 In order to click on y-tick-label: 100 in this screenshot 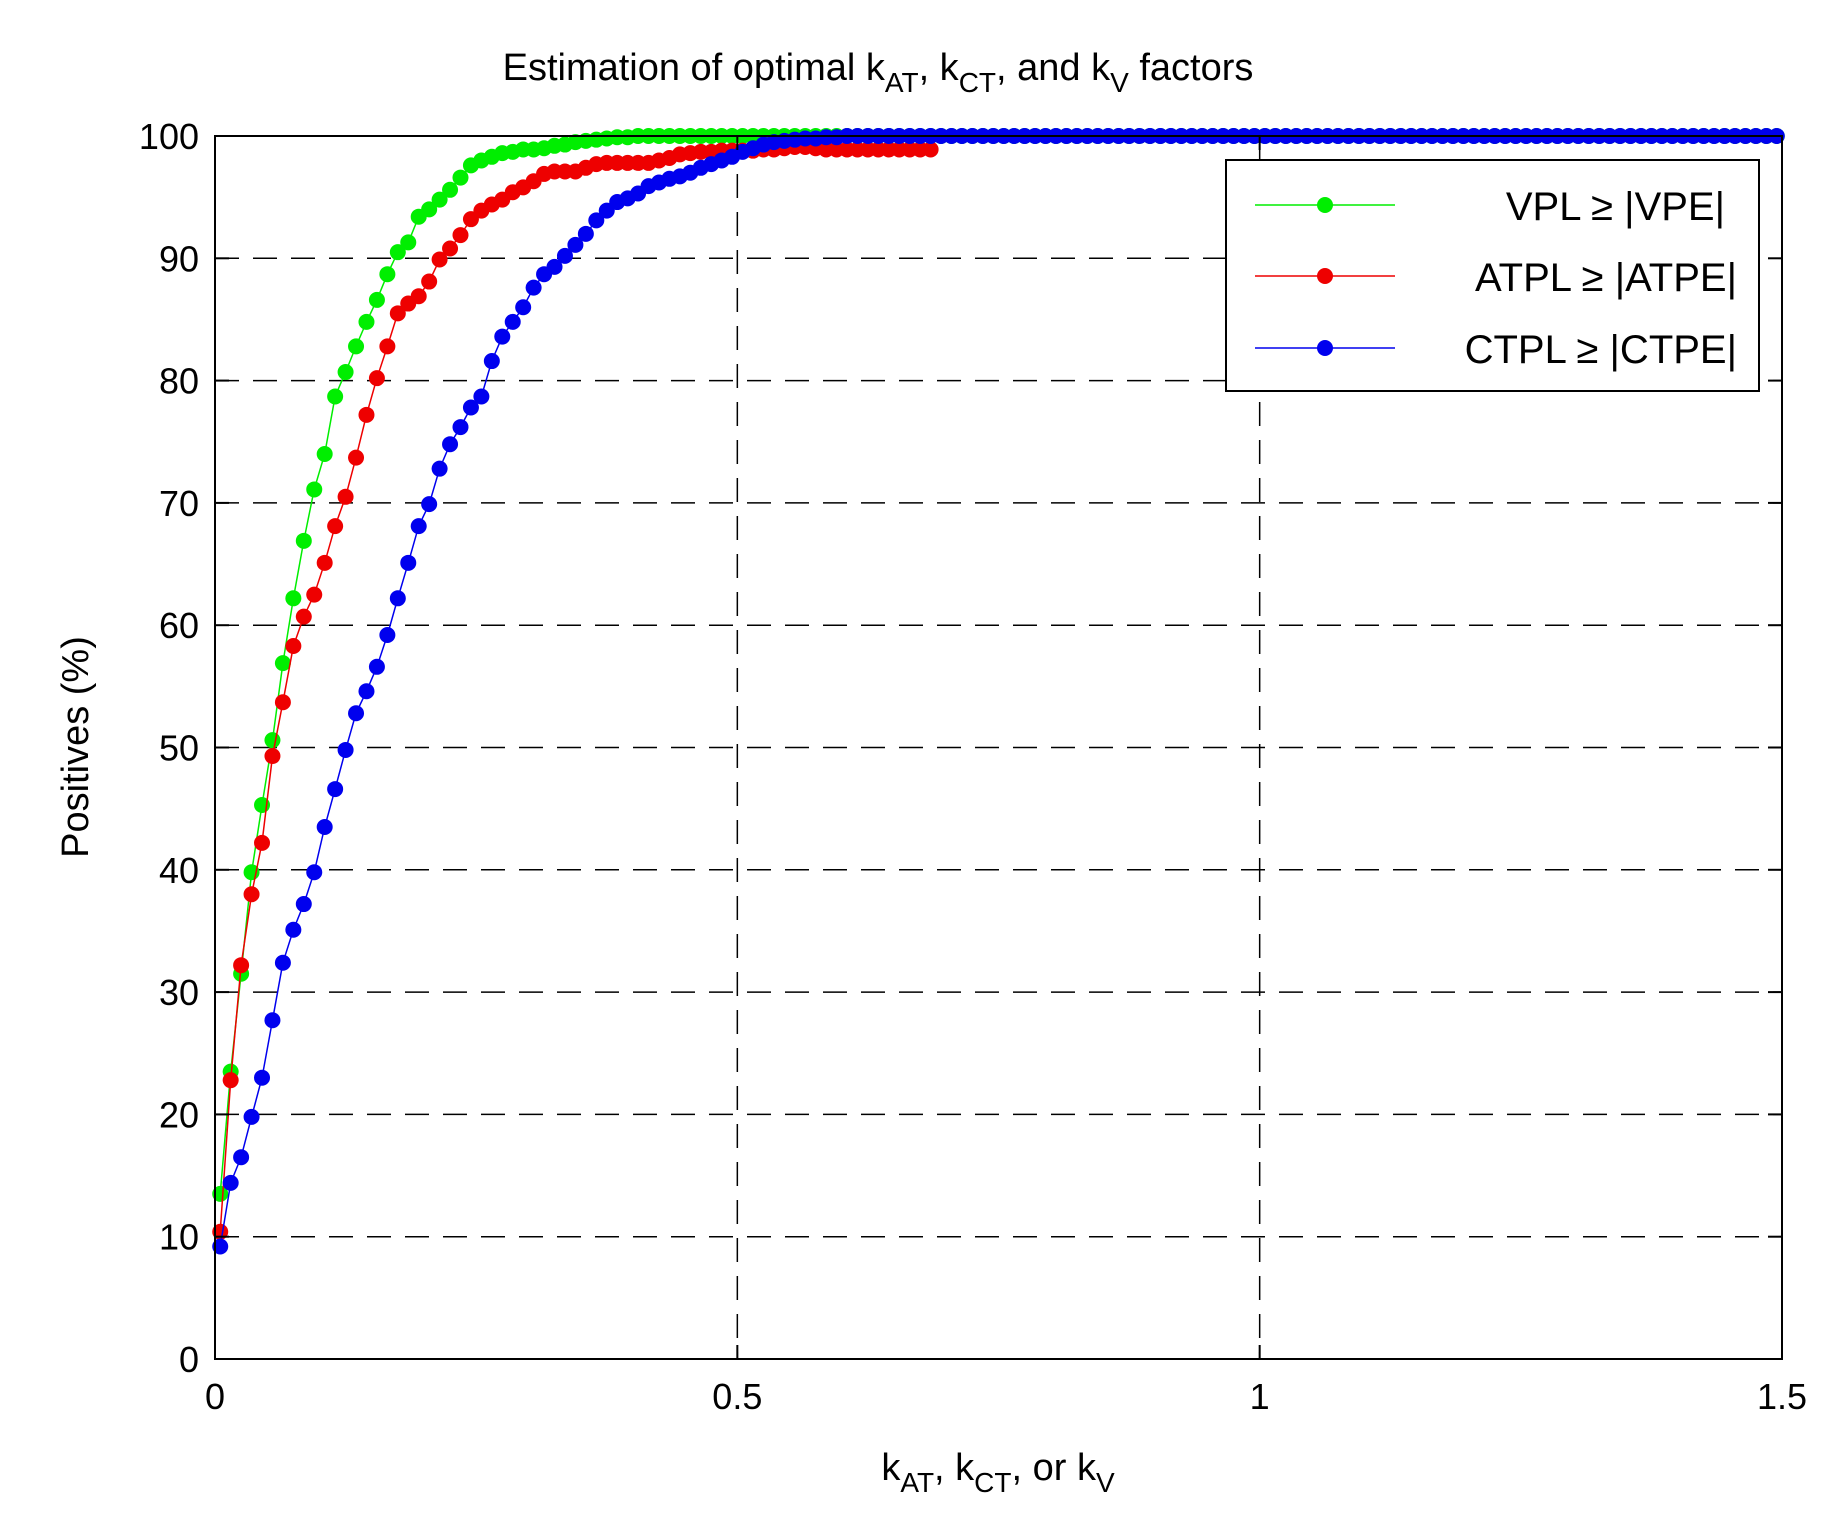, I will do `click(169, 136)`.